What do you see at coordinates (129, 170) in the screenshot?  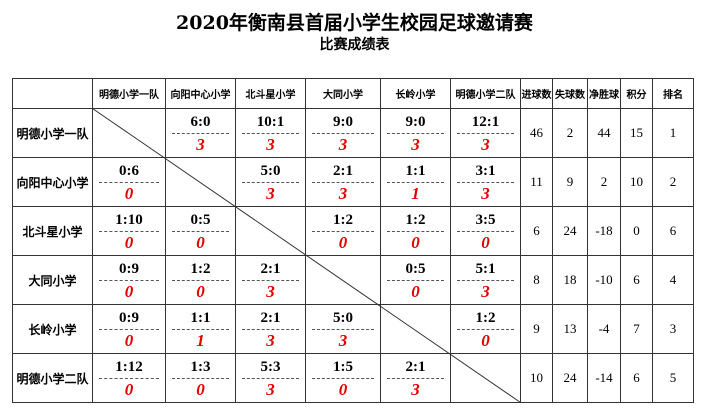 I see `score: 0:6` at bounding box center [129, 170].